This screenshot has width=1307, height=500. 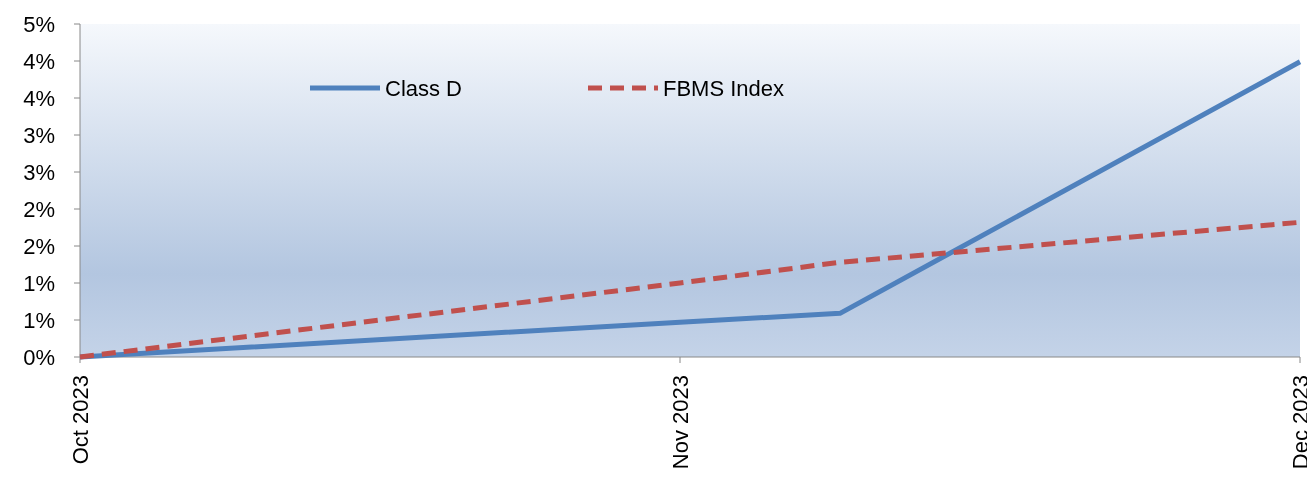 I want to click on y-tick-label: 0%, so click(x=39, y=357).